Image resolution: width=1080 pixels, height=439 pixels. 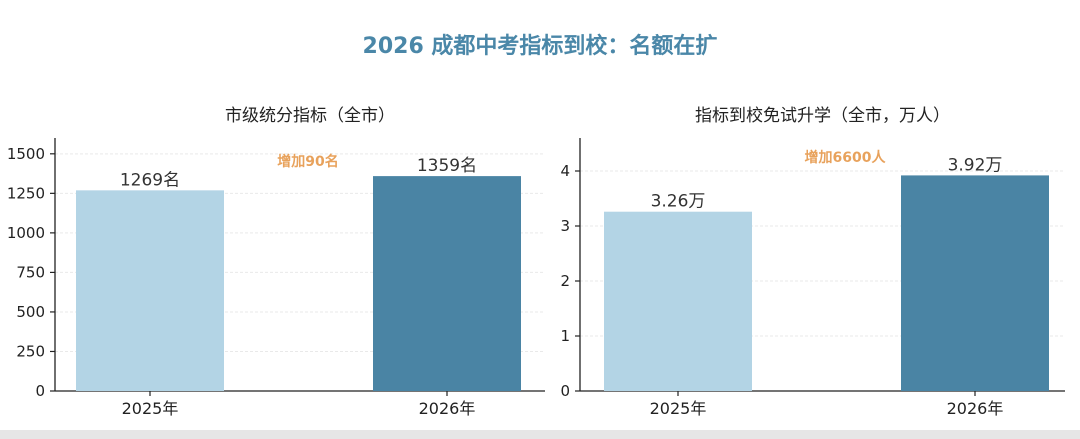 What do you see at coordinates (307, 161) in the screenshot?
I see `annotation-label: 增加90名` at bounding box center [307, 161].